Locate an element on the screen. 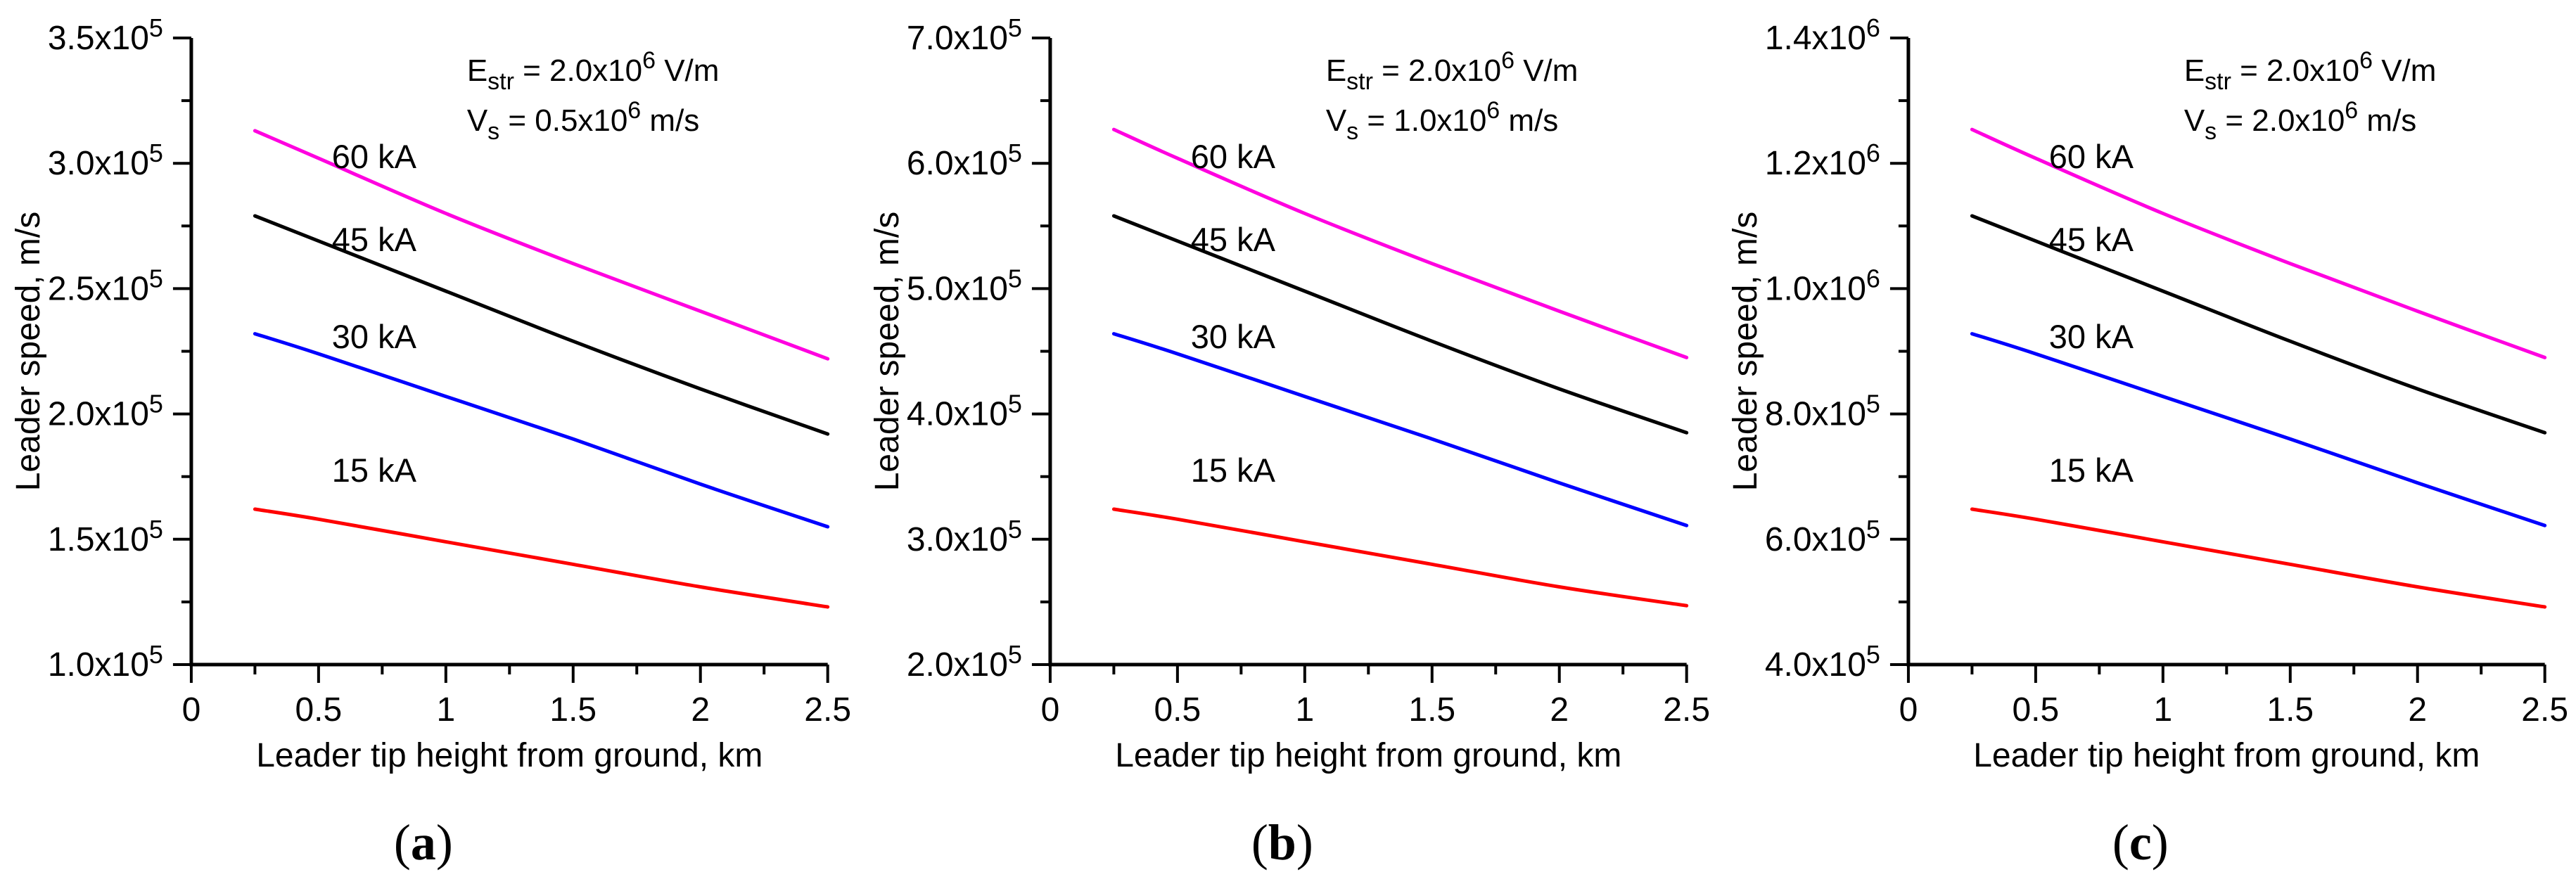 The height and width of the screenshot is (884, 2576). y-tick-label: 1.0x10⁵ is located at coordinates (105, 662).